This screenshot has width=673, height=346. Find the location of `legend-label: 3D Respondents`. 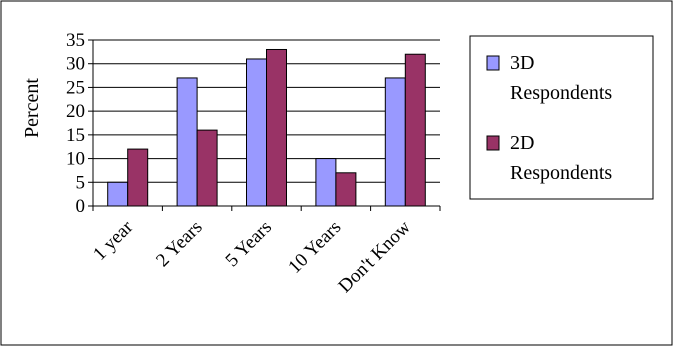

legend-label: 3D Respondents is located at coordinates (561, 78).